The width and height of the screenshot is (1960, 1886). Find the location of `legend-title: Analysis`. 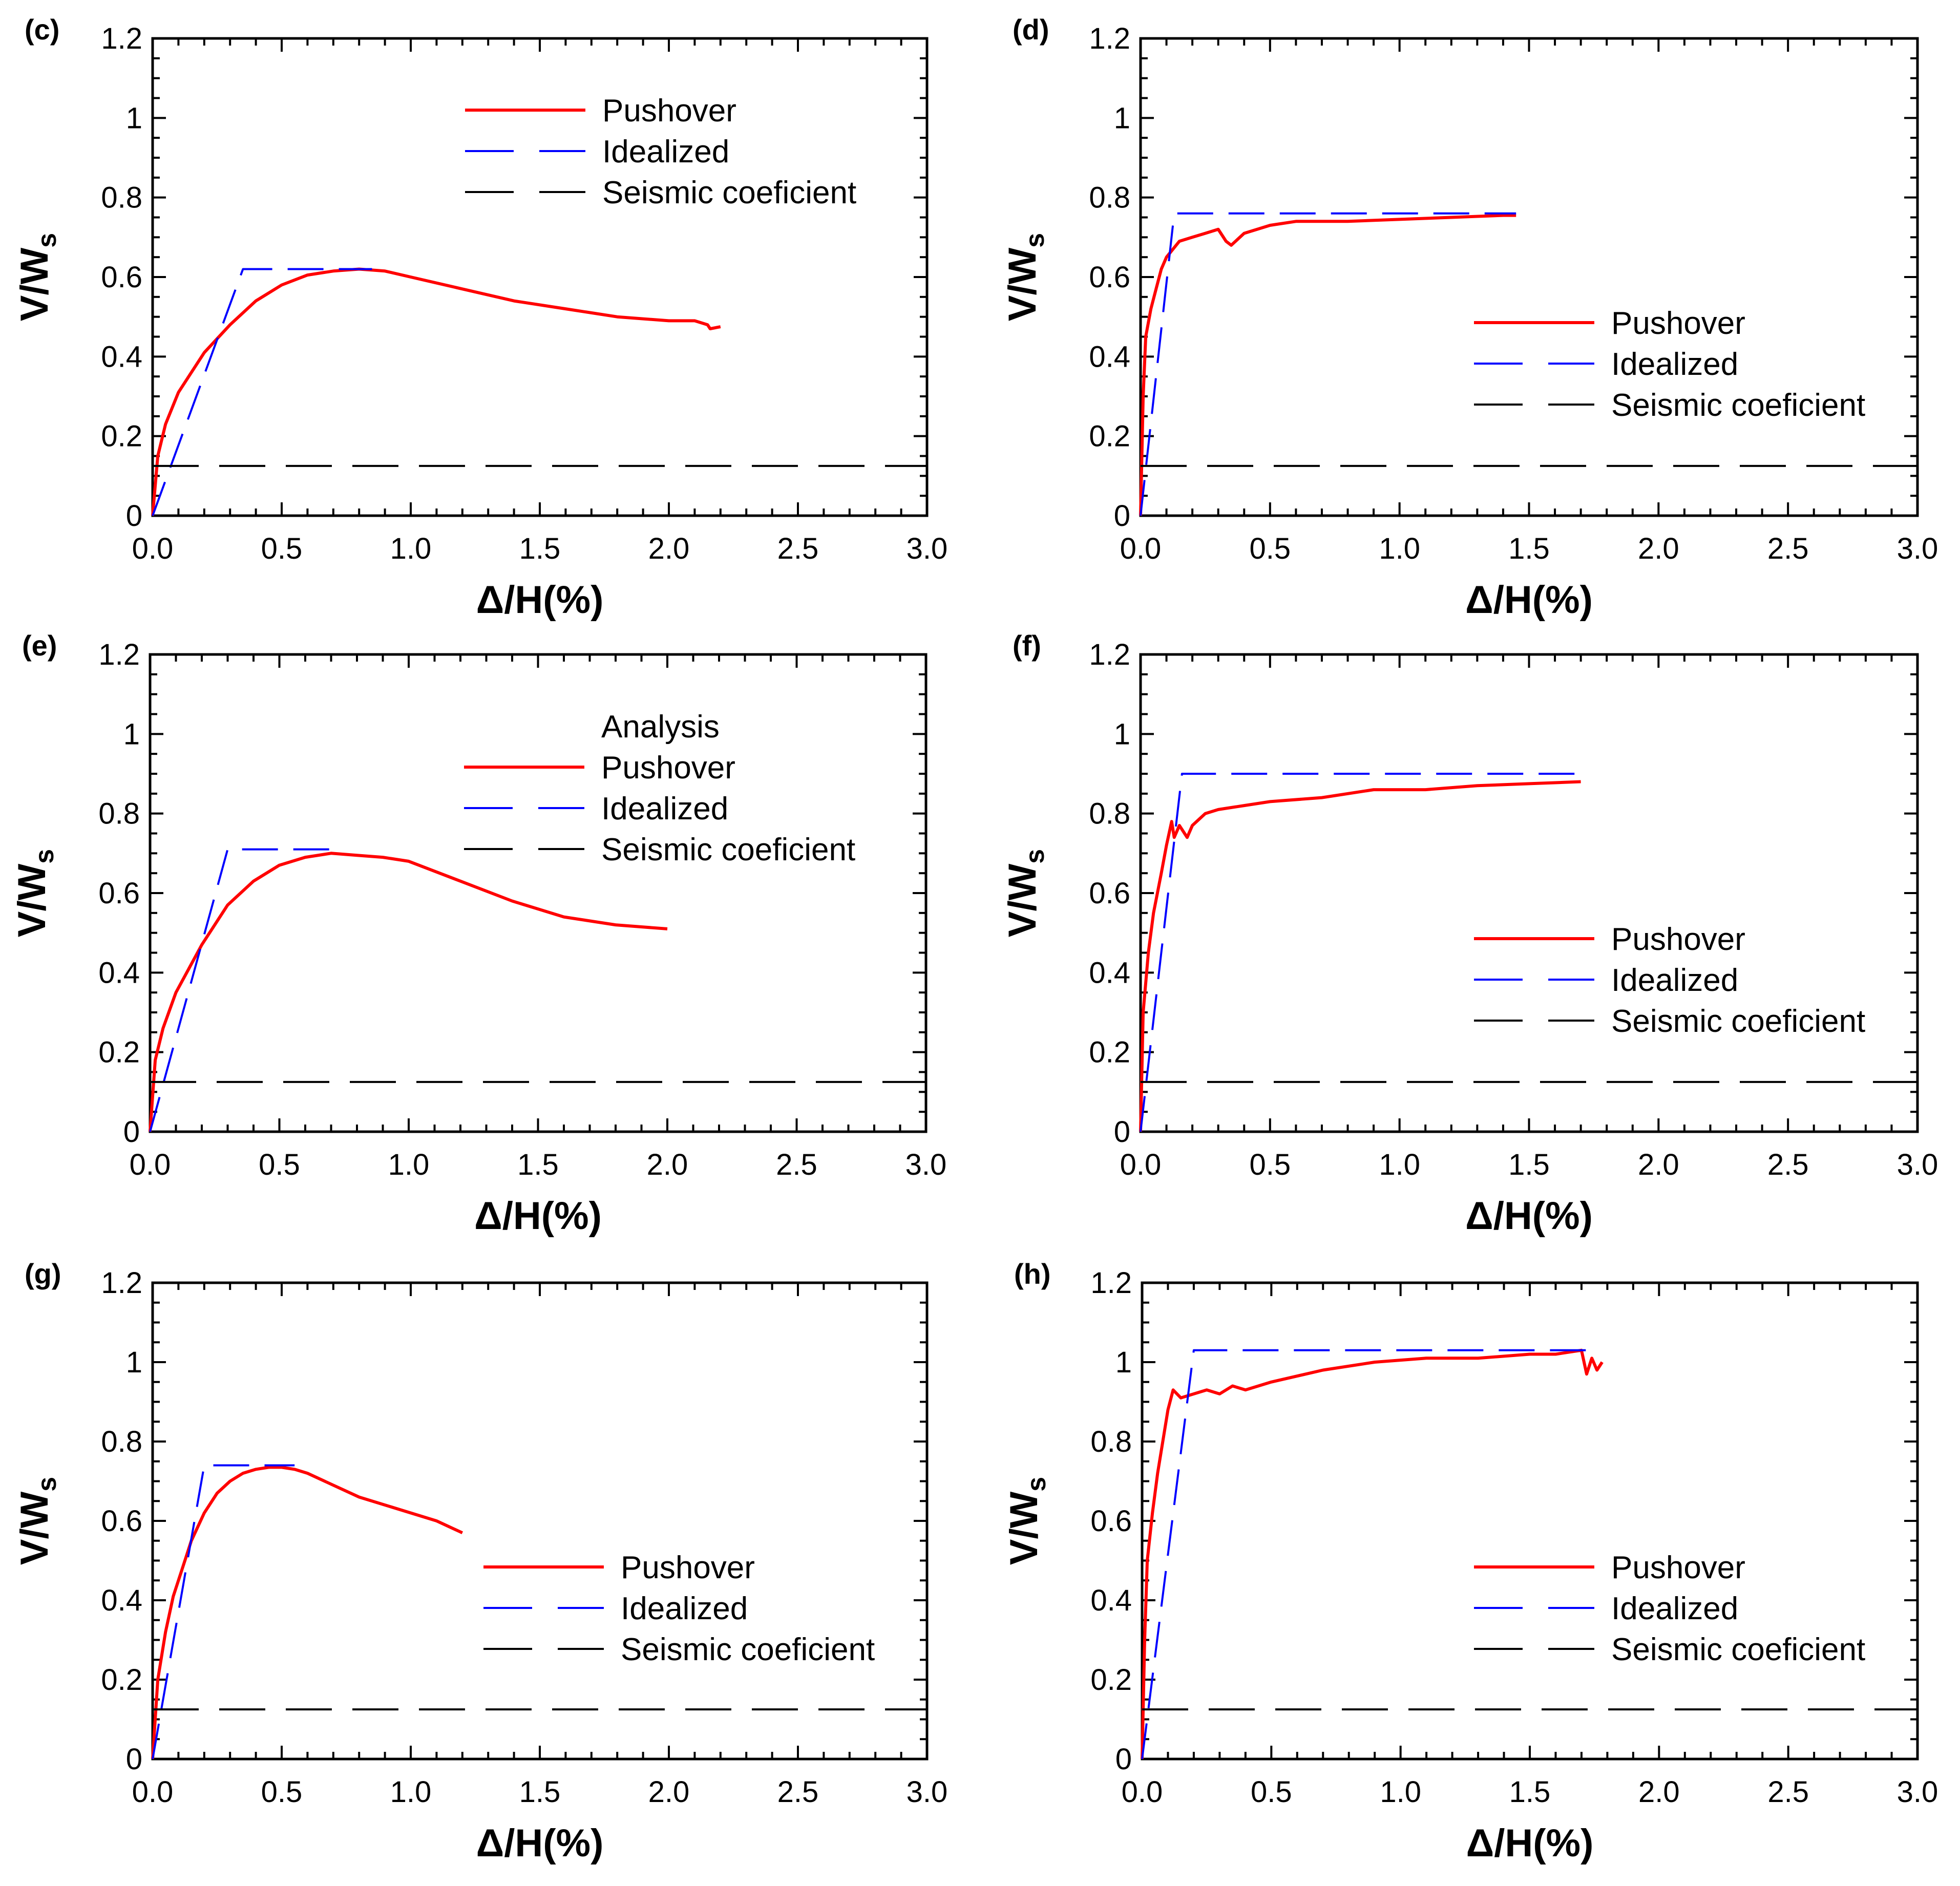

legend-title: Analysis is located at coordinates (661, 727).